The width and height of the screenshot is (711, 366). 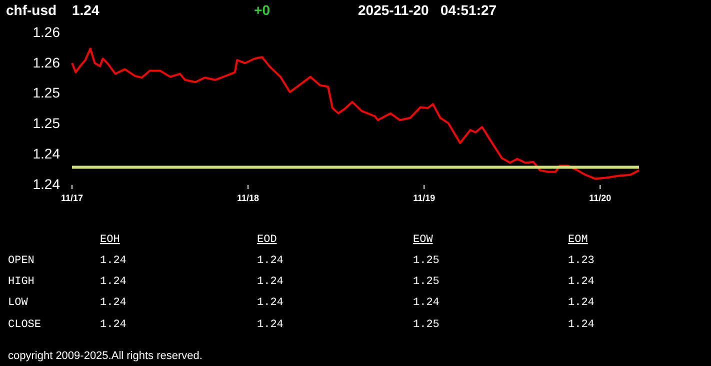 What do you see at coordinates (427, 10) in the screenshot?
I see `text: 2025-11-20 04:51:27` at bounding box center [427, 10].